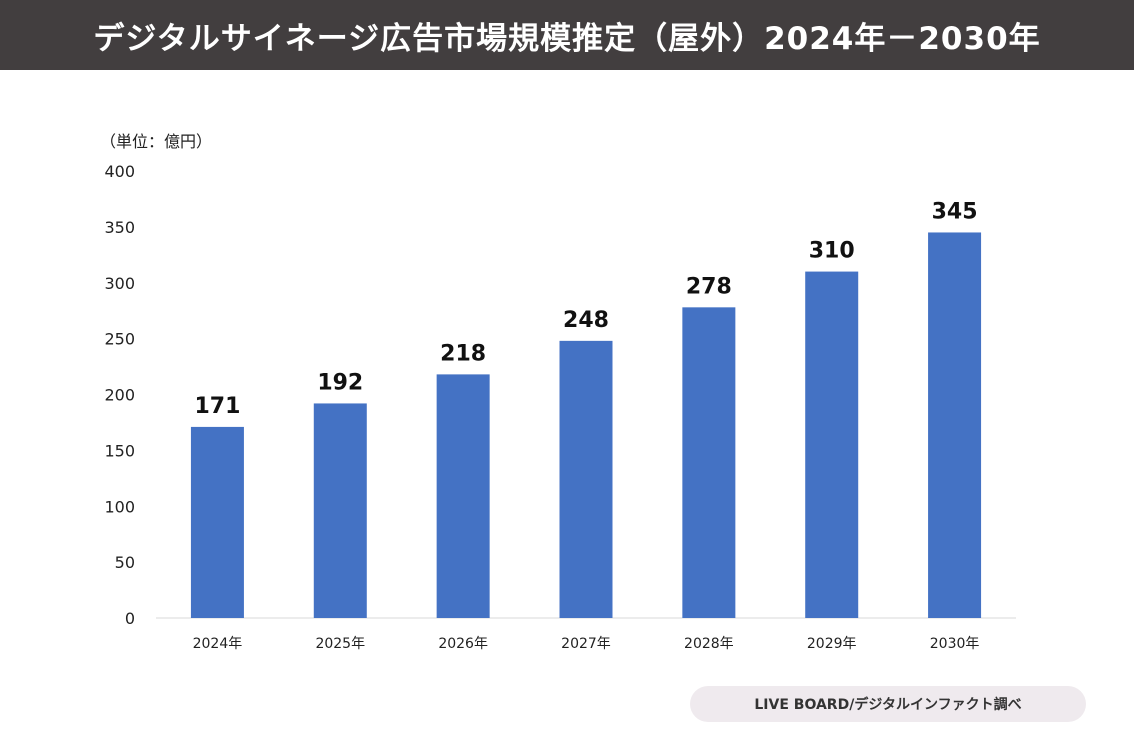 Image resolution: width=1134 pixels, height=756 pixels. I want to click on data-label: 192, so click(340, 382).